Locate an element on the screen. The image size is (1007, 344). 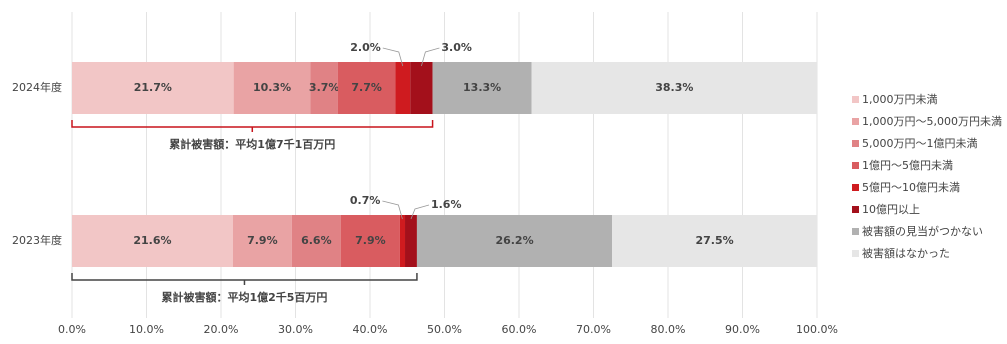
value-label: 3.7% is located at coordinates (324, 87).